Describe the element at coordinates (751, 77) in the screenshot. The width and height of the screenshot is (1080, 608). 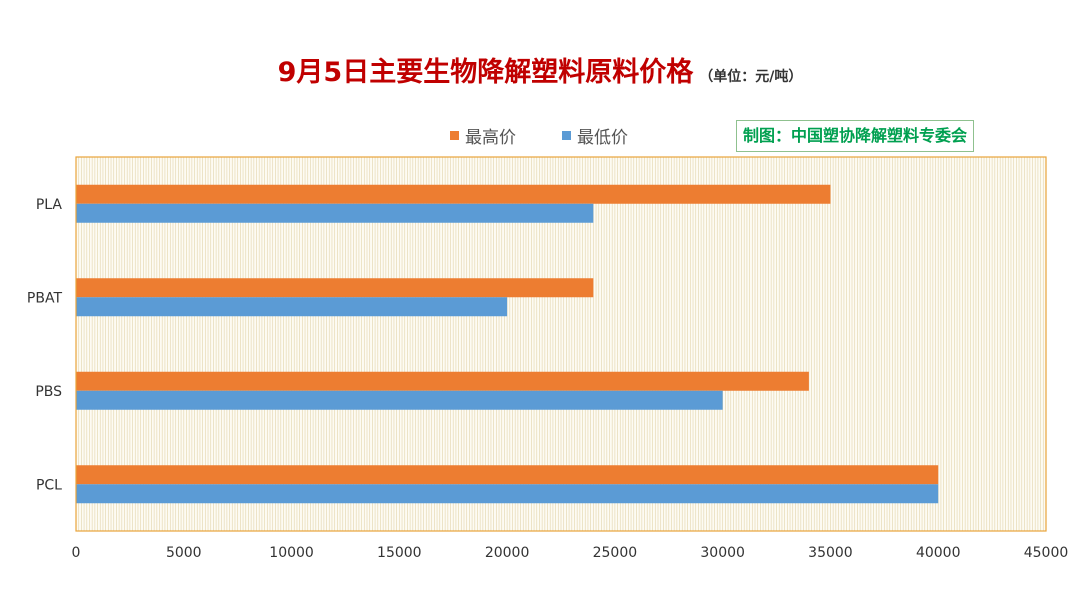
I see `chart-title-unit: （单位：元/吨）` at that location.